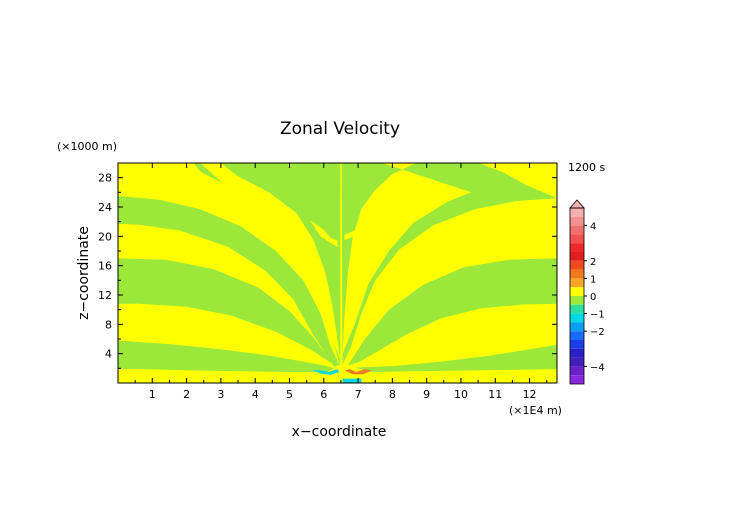  What do you see at coordinates (84, 273) in the screenshot?
I see `y-axis-label: z−coordinate` at bounding box center [84, 273].